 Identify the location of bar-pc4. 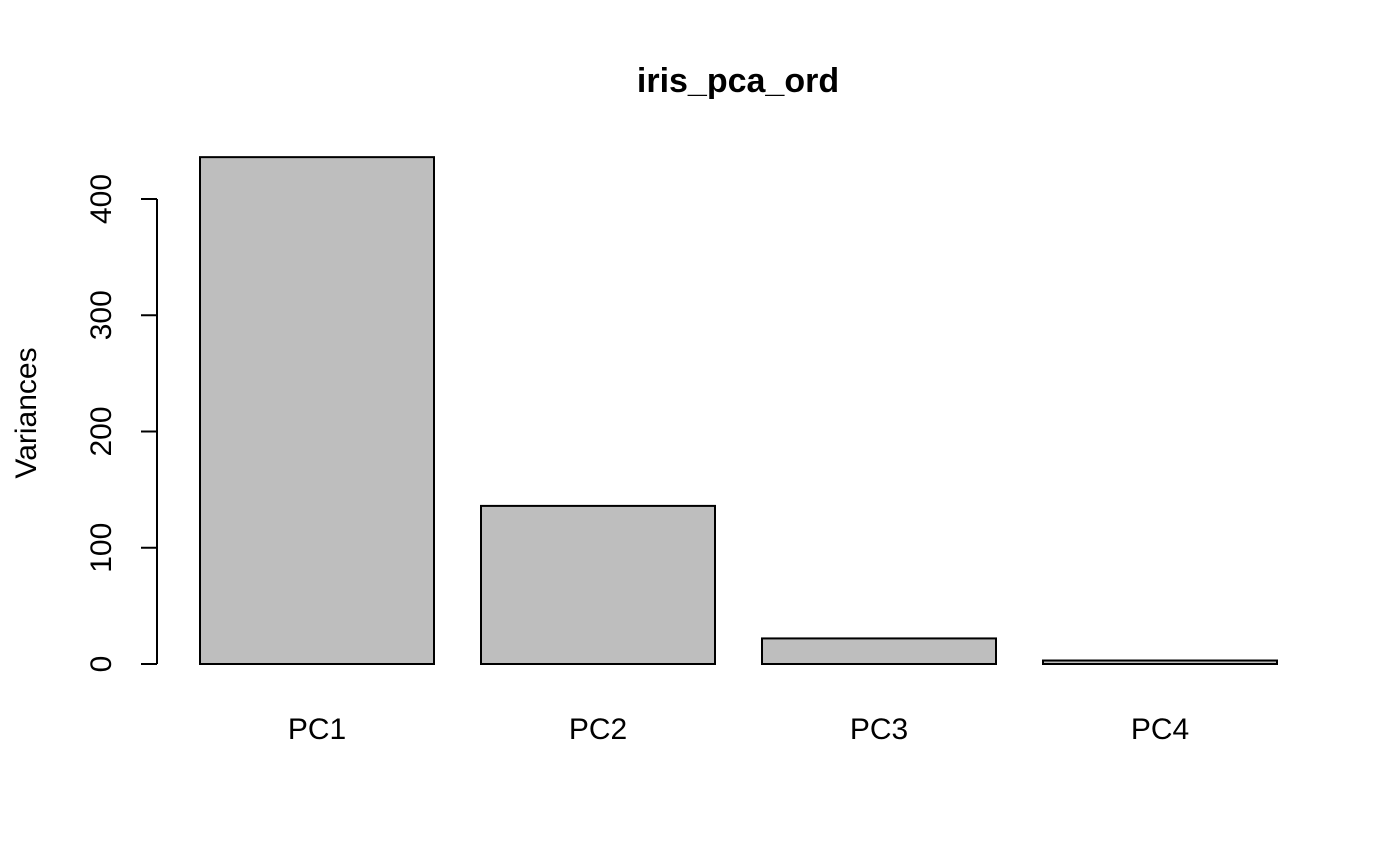
(1160, 662).